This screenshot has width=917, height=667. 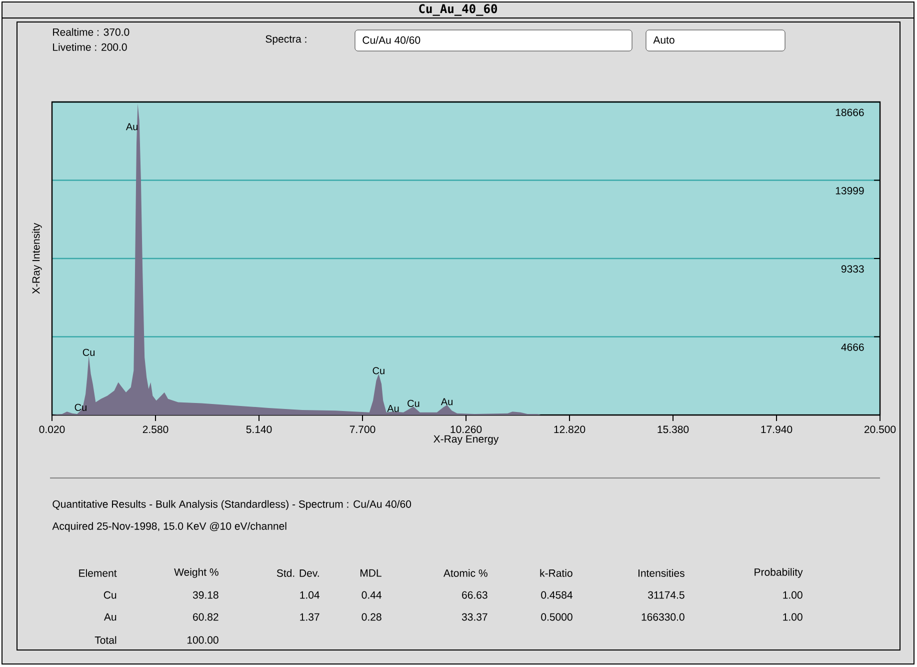 What do you see at coordinates (310, 595) in the screenshot?
I see `text: 1.04` at bounding box center [310, 595].